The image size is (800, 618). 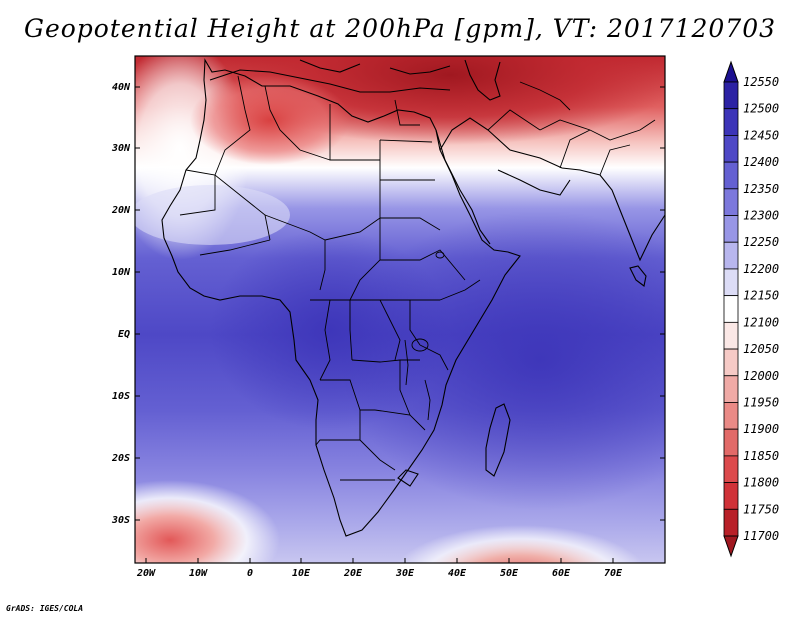 I want to click on colorbar-label: 11950, so click(x=761, y=402).